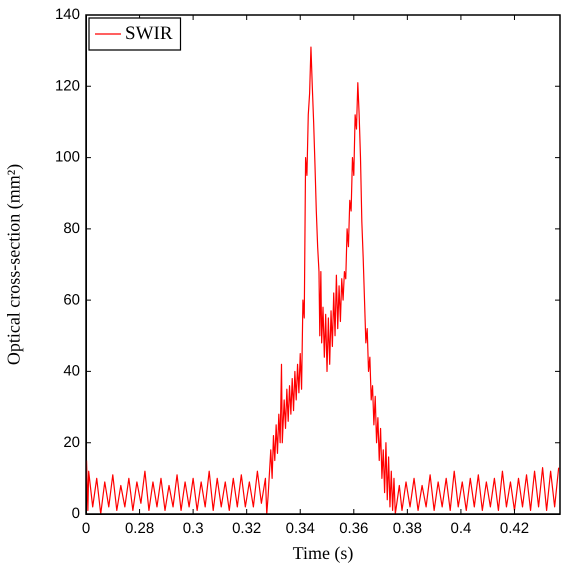 This screenshot has width=561, height=565. I want to click on x-tick-label: 0.4, so click(461, 529).